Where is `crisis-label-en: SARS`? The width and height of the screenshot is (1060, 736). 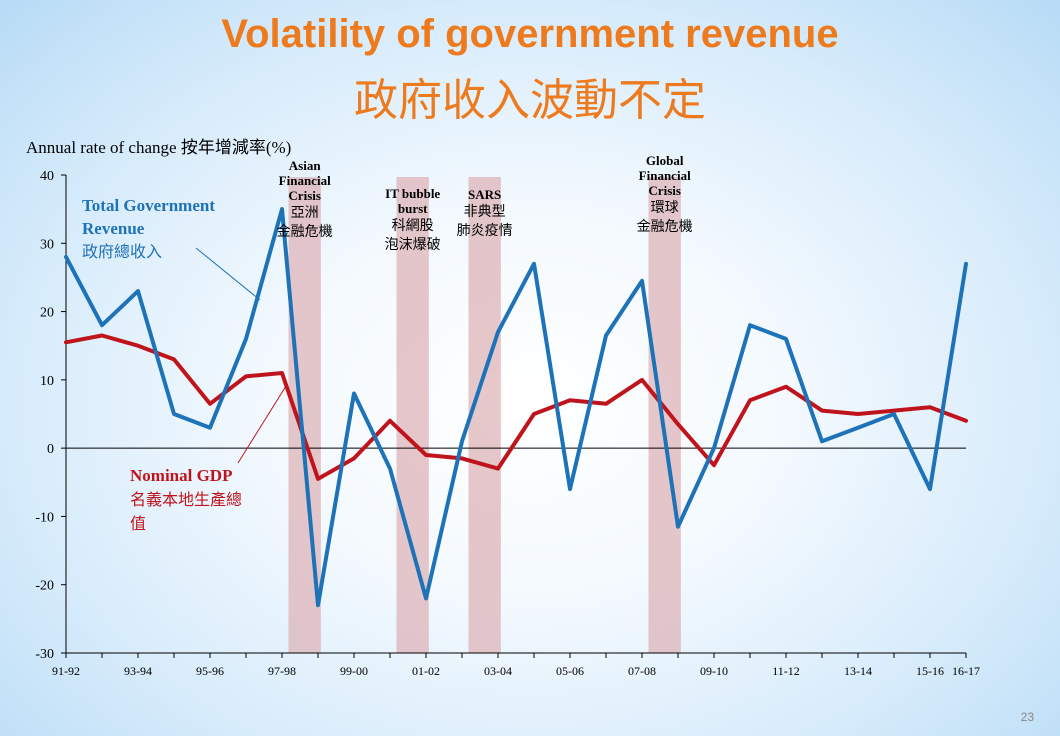
crisis-label-en: SARS is located at coordinates (484, 194).